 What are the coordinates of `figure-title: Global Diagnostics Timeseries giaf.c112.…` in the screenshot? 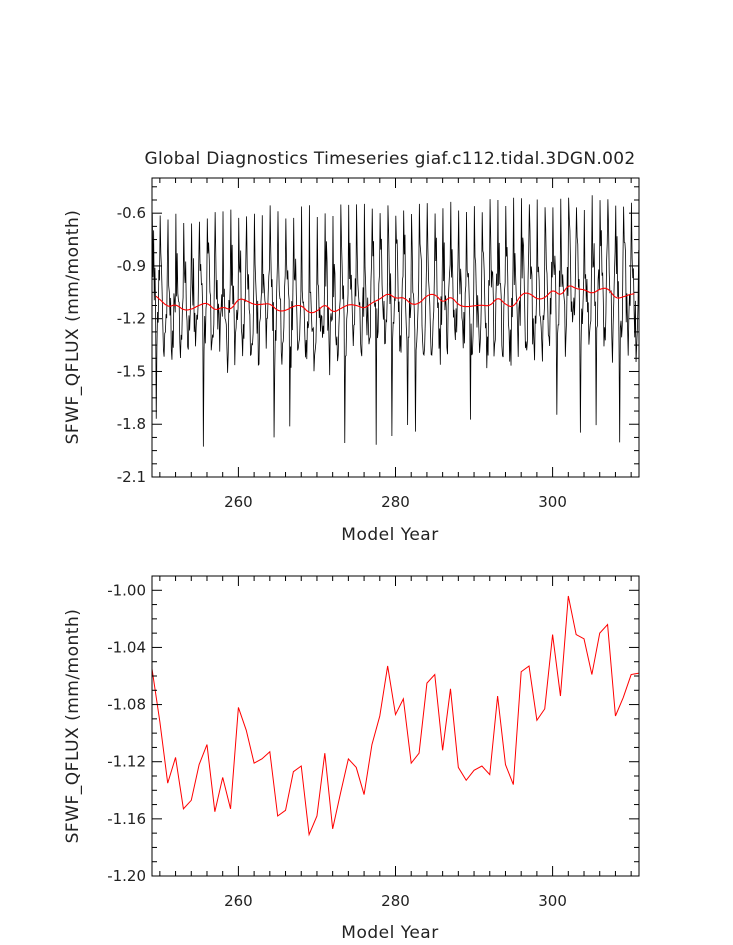 It's located at (390, 159).